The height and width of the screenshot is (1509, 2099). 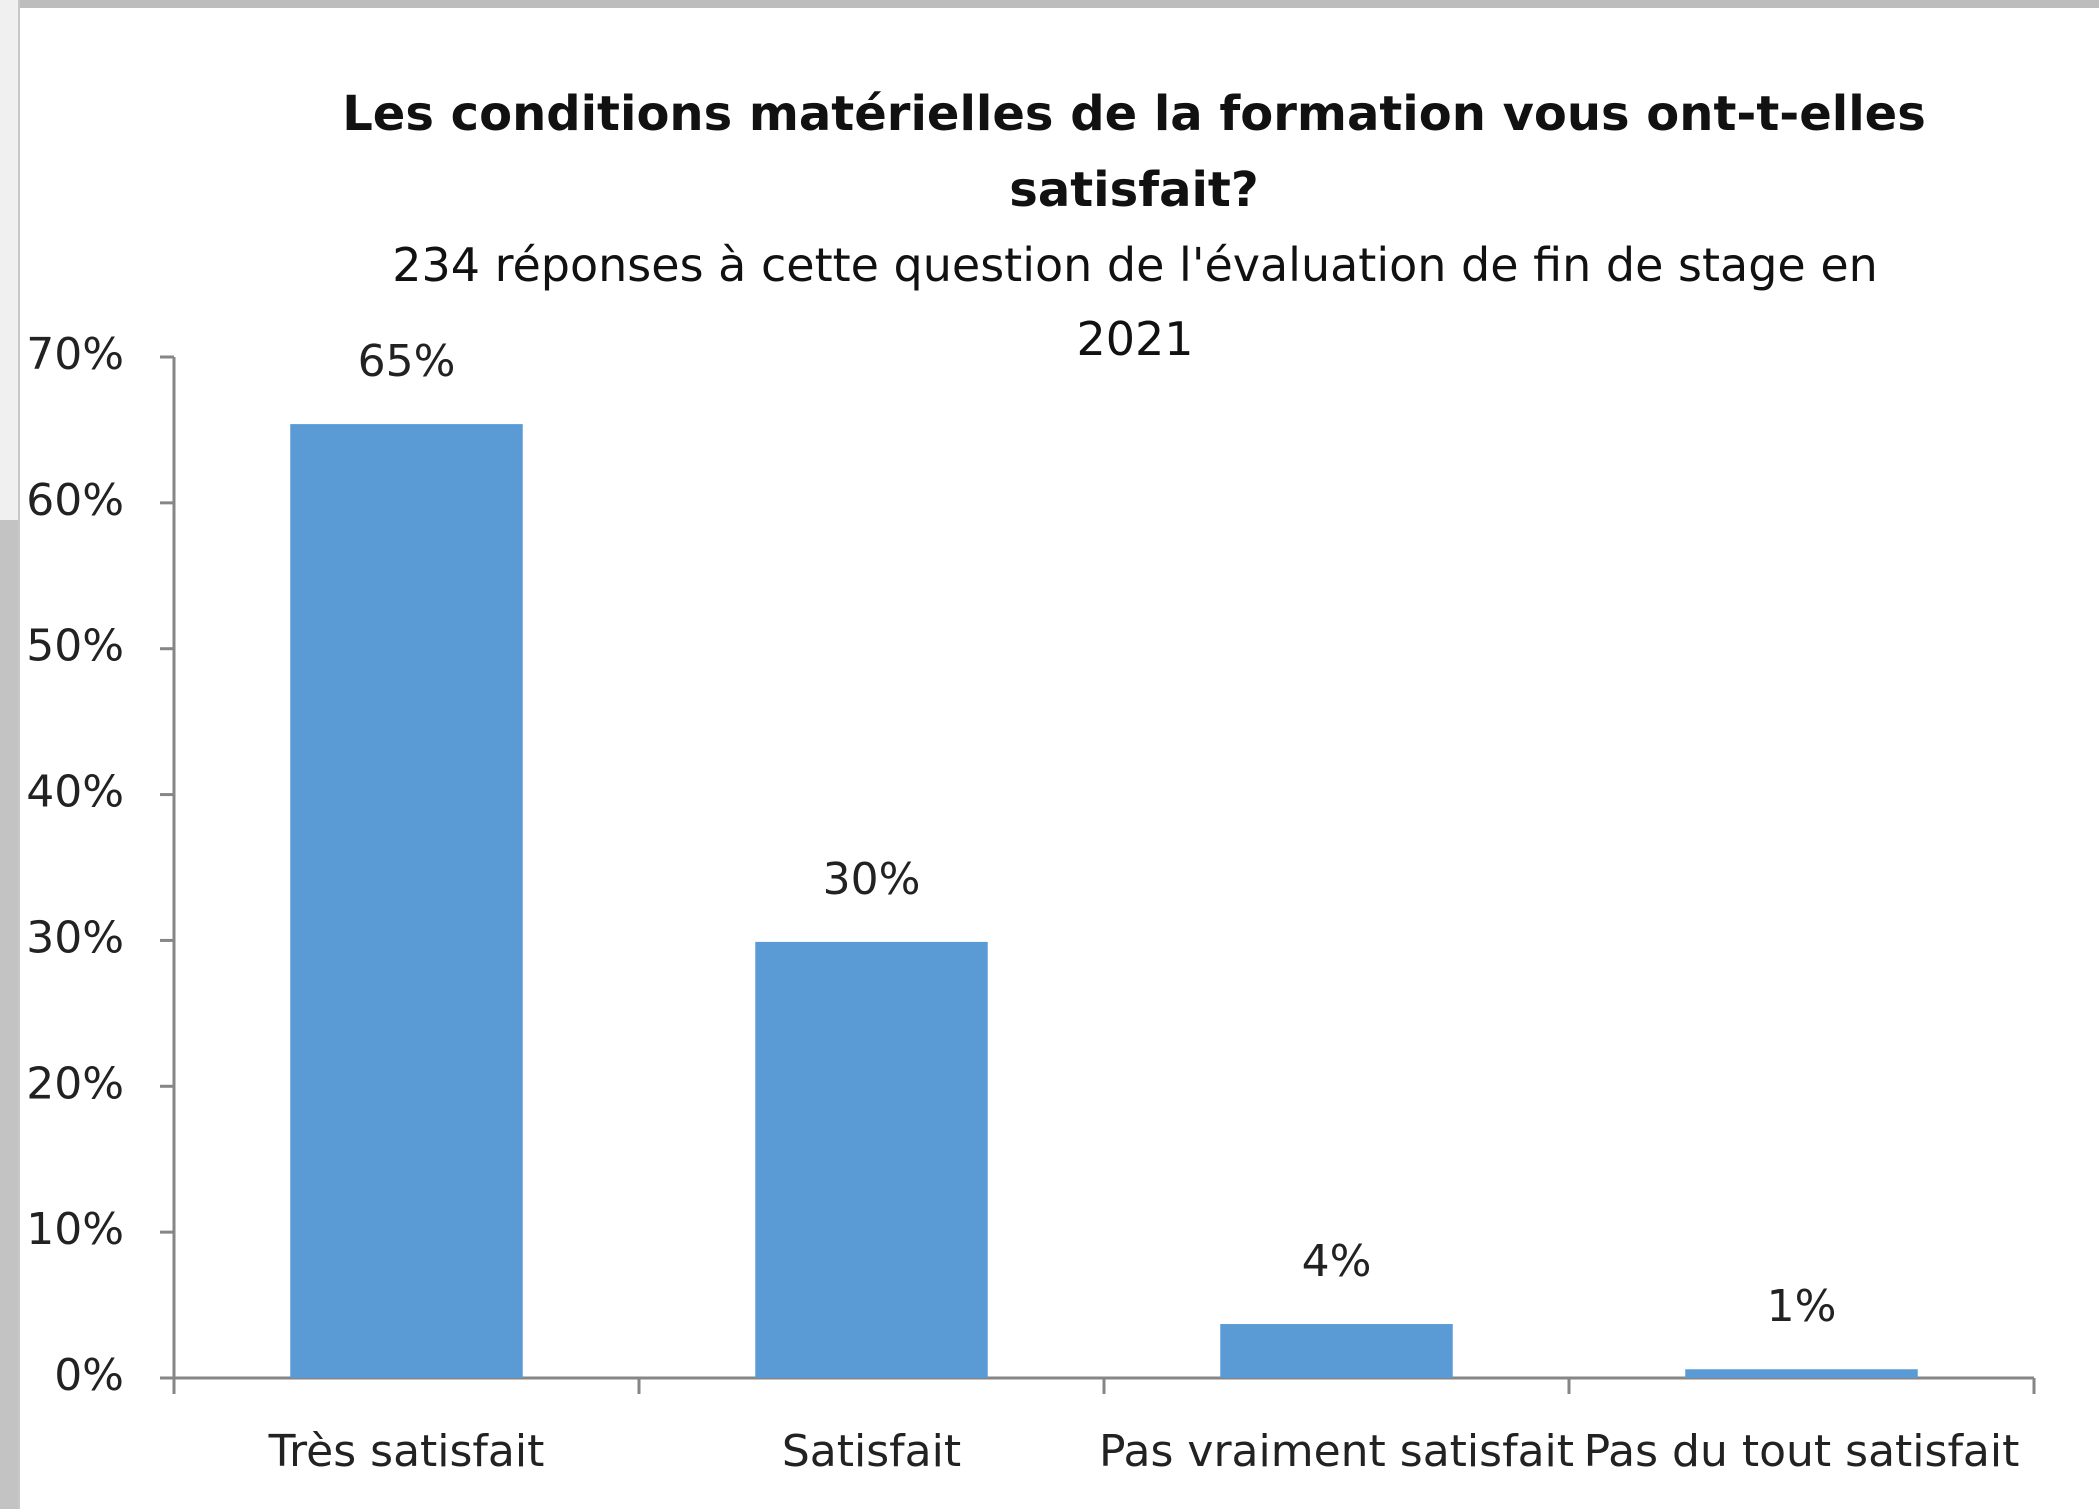 I want to click on y-tick-label: 0%, so click(x=89, y=1375).